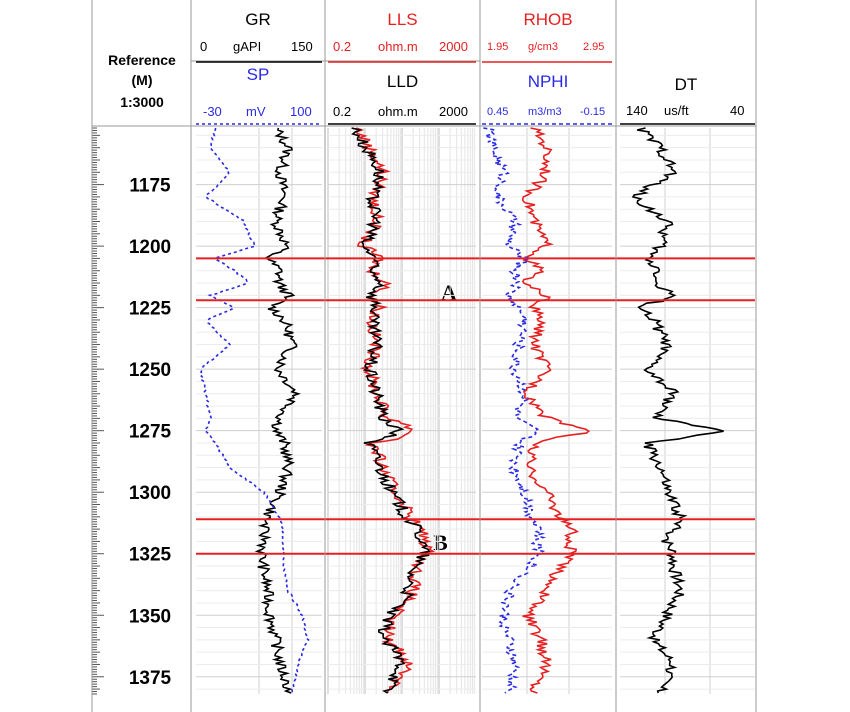 Image resolution: width=850 pixels, height=712 pixels. What do you see at coordinates (556, 410) in the screenshot?
I see `rhob-curve` at bounding box center [556, 410].